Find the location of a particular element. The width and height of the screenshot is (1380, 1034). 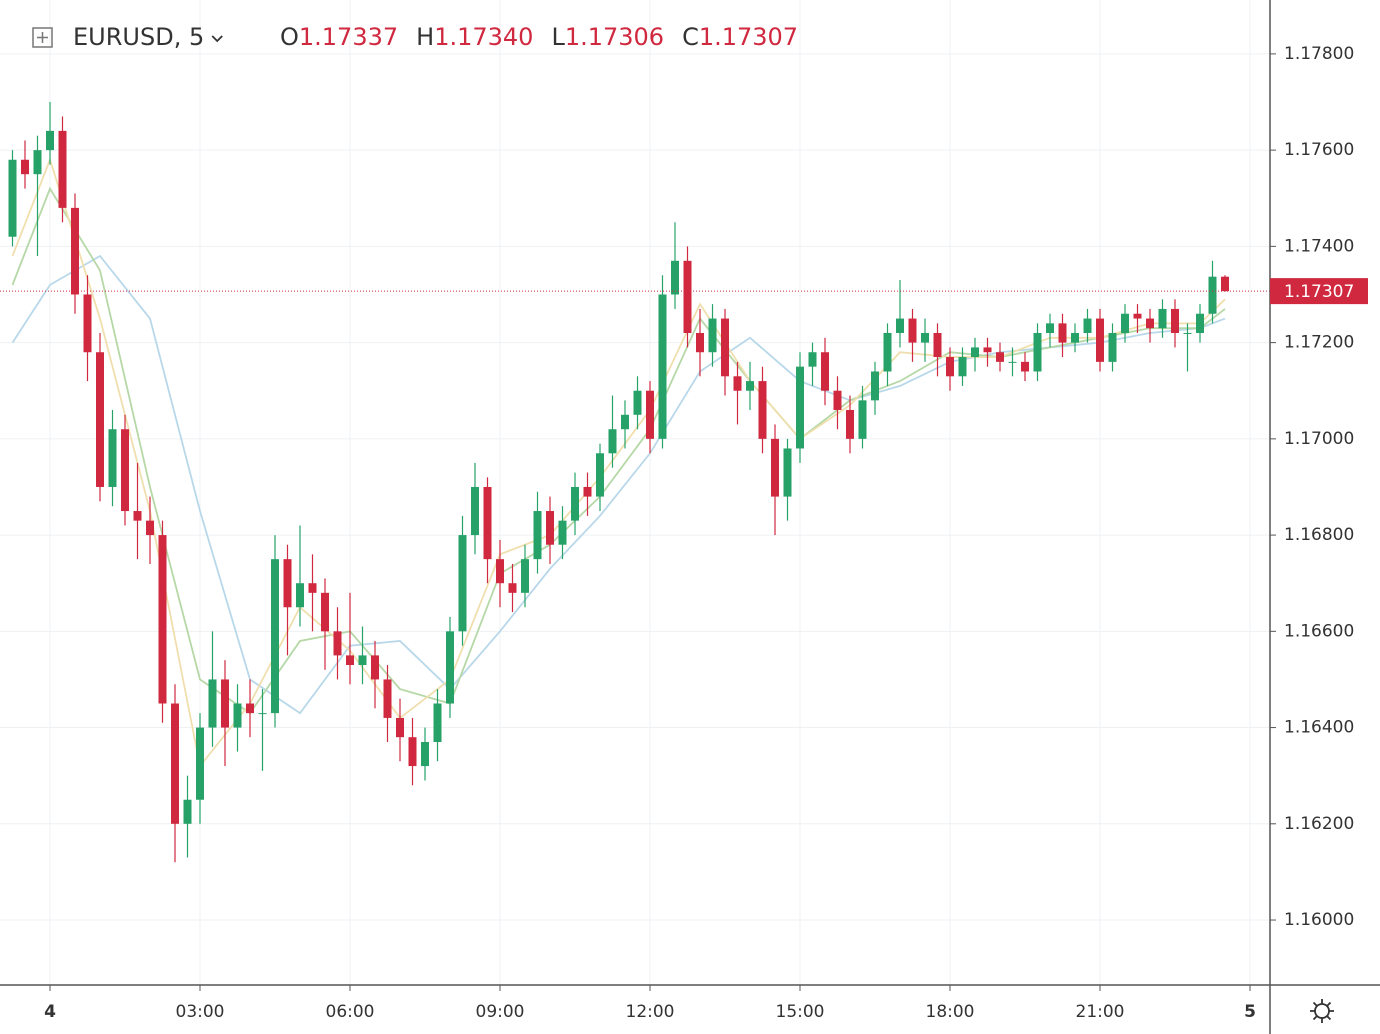

x-tick-label: 21:00 is located at coordinates (1100, 1012).